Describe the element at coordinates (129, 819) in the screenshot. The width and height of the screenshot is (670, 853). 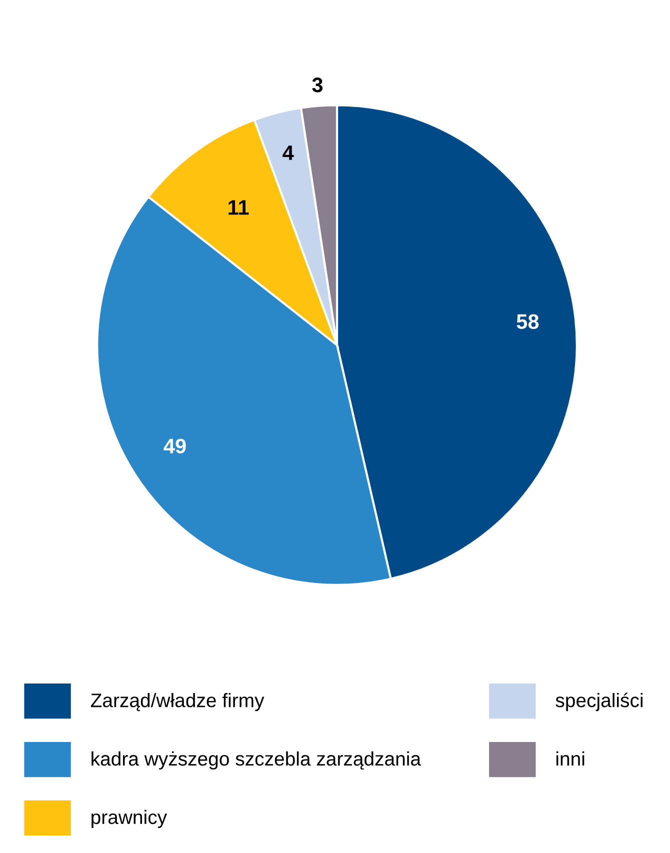
I see `legend-label: prawnicy` at that location.